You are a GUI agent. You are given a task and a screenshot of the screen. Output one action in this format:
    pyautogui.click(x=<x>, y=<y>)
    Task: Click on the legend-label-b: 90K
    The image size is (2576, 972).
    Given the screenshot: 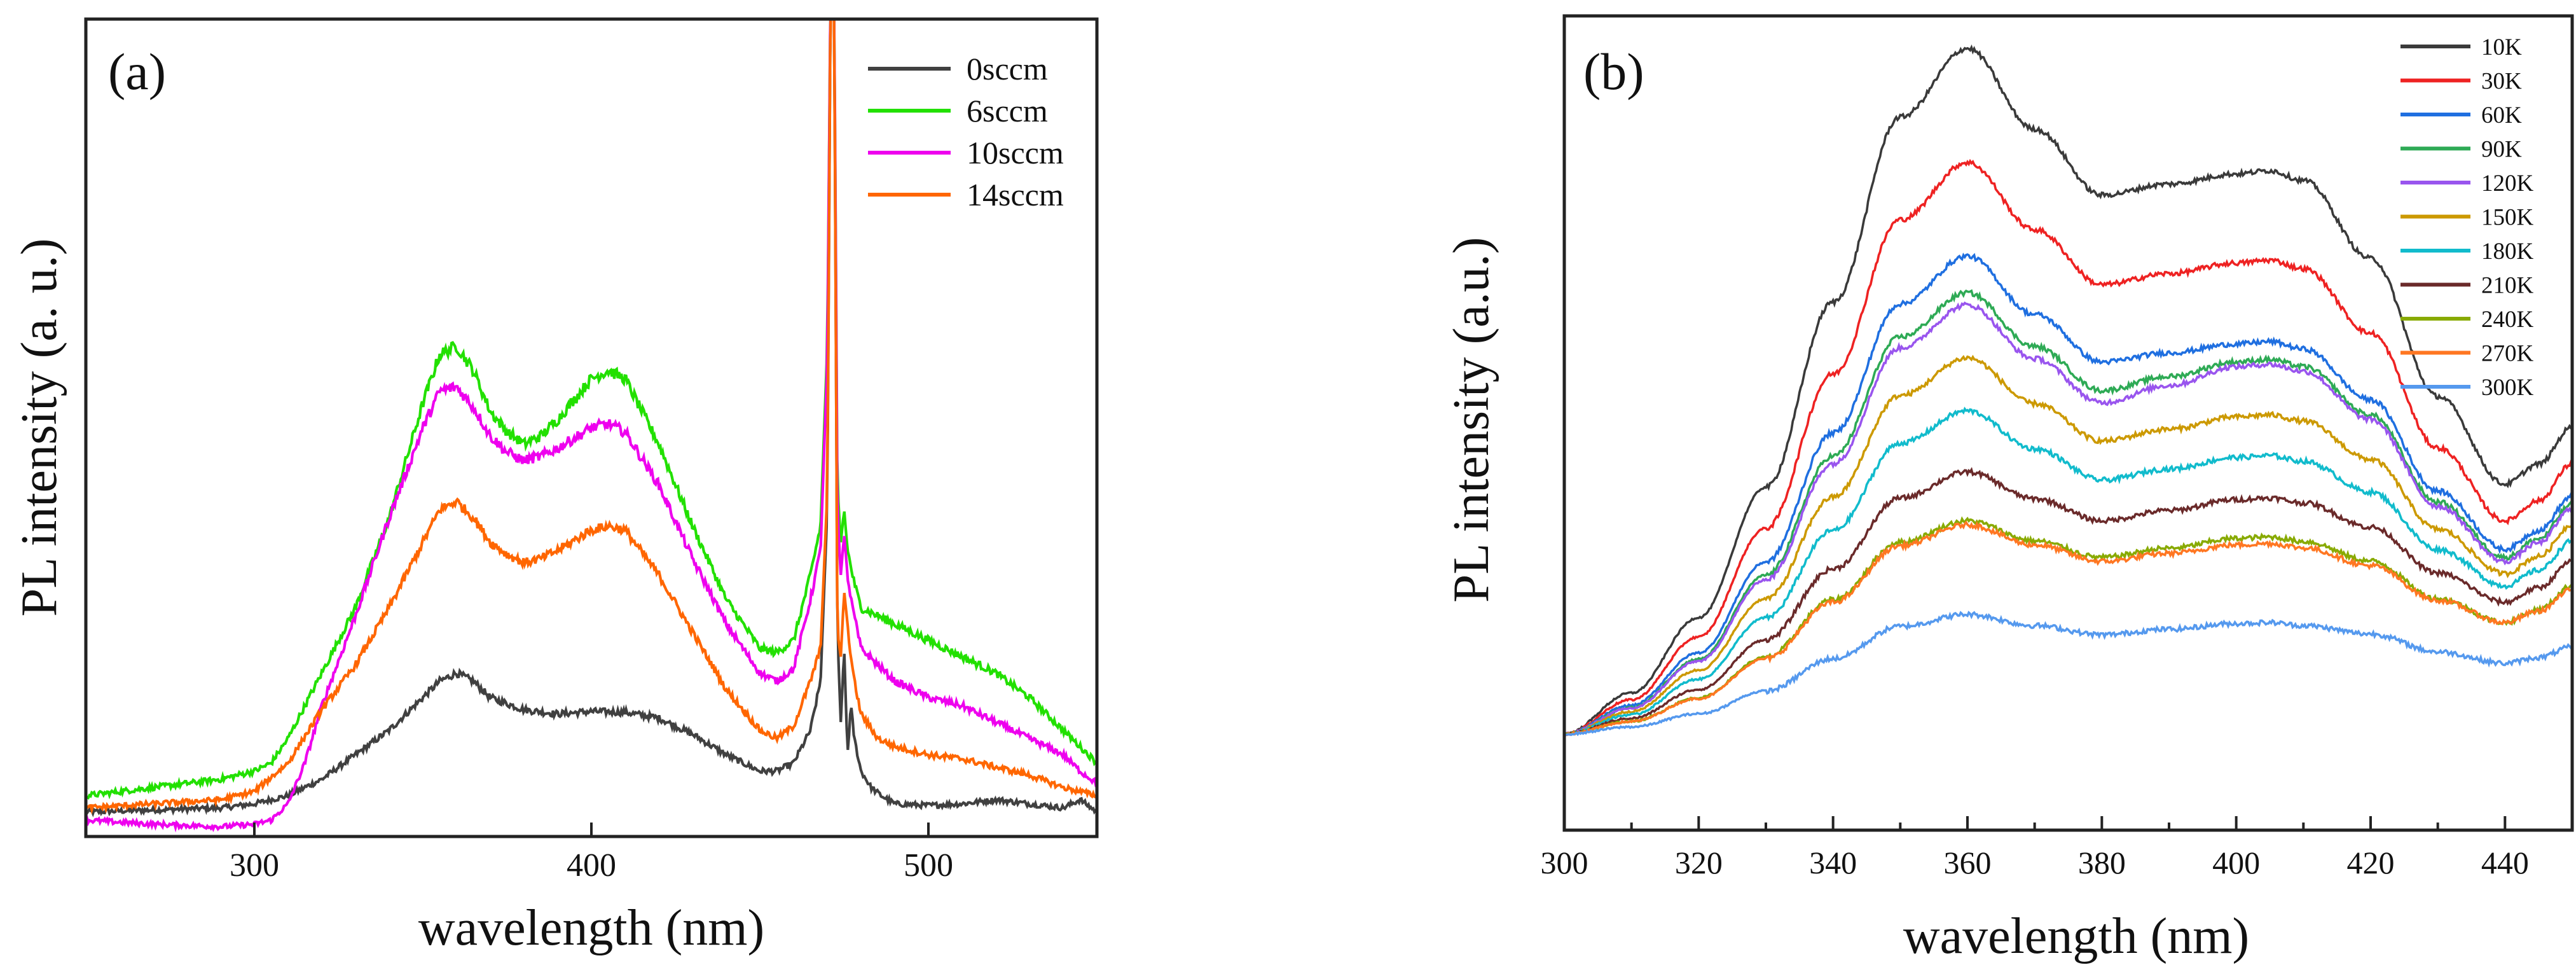 What is the action you would take?
    pyautogui.click(x=2501, y=150)
    